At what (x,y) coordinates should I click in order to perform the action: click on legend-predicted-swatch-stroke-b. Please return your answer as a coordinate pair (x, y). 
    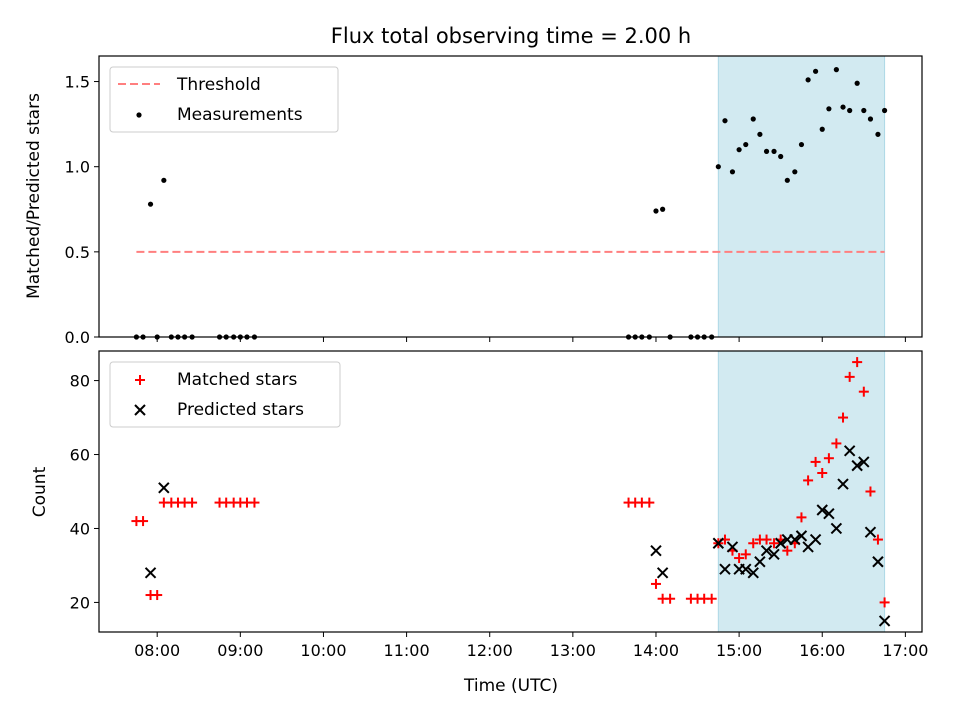
    Looking at the image, I should click on (140, 410).